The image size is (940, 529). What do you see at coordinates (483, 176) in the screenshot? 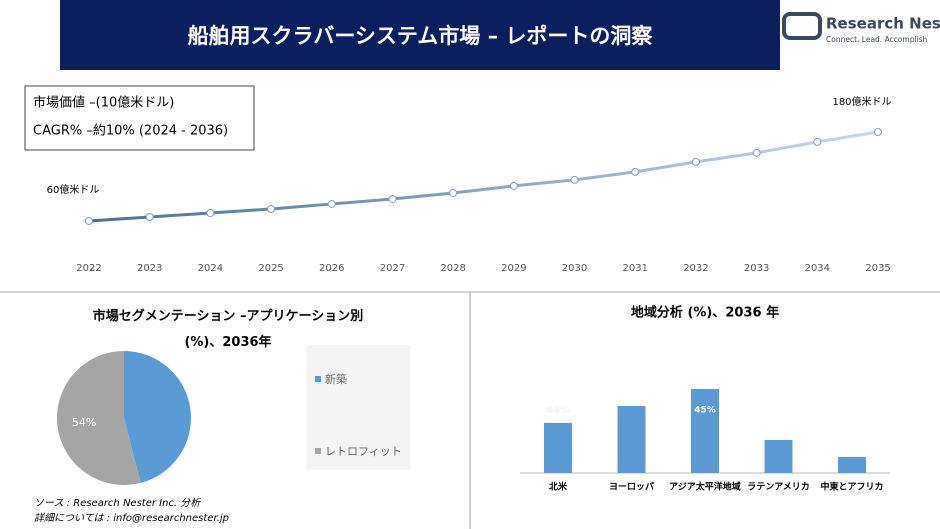
I see `line` at bounding box center [483, 176].